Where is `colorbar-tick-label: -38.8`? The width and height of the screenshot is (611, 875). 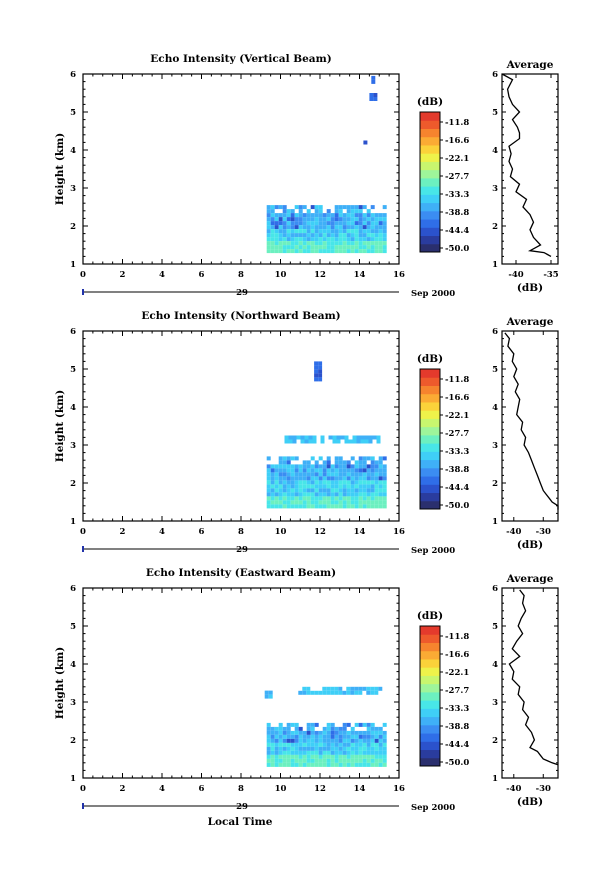
colorbar-tick-label: -38.8 is located at coordinates (457, 213).